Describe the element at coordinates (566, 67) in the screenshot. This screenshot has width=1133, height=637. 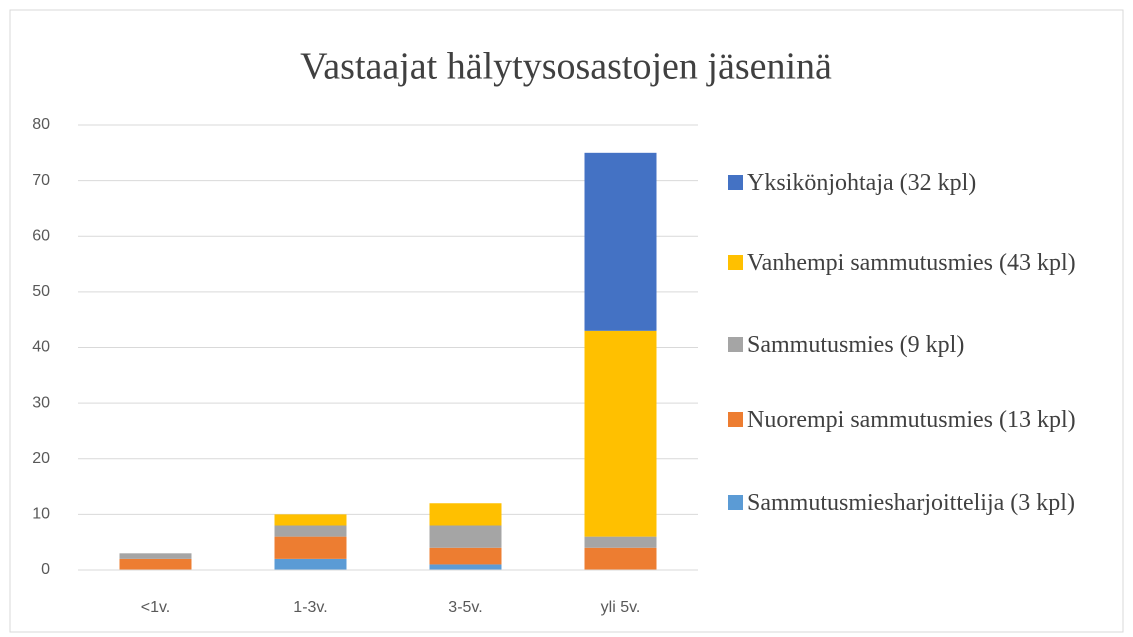
I see `chart-title: Vastaajat hälytysosastojen jäseninä` at that location.